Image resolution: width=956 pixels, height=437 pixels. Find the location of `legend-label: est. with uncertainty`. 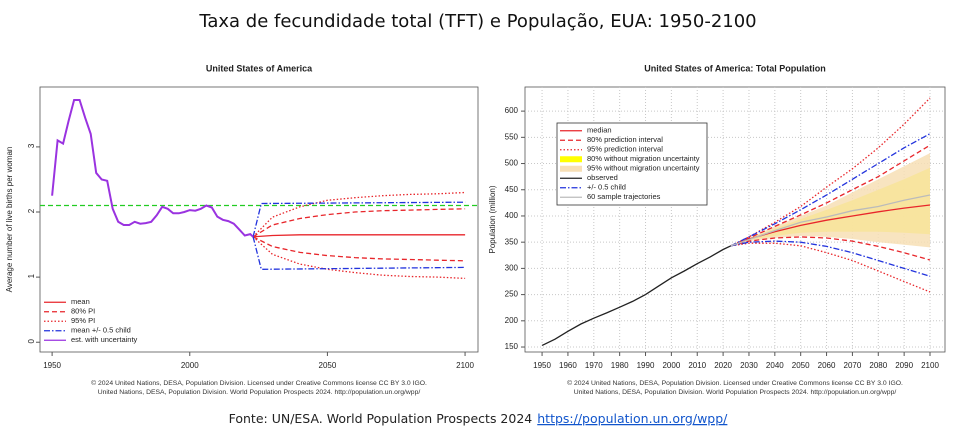

legend-label: est. with uncertainty is located at coordinates (104, 339).